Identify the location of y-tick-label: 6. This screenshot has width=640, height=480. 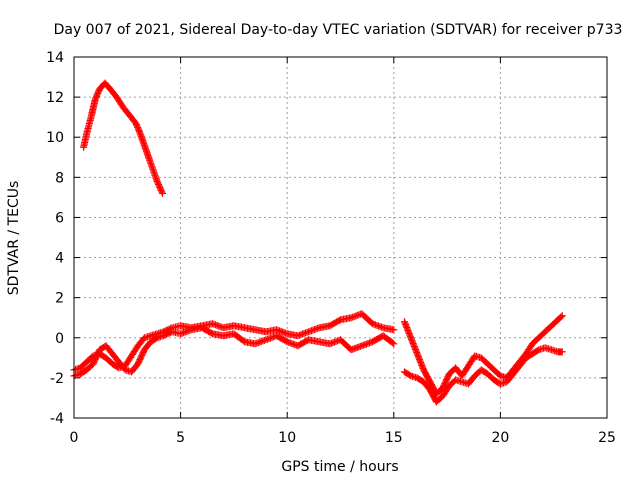
(59, 218).